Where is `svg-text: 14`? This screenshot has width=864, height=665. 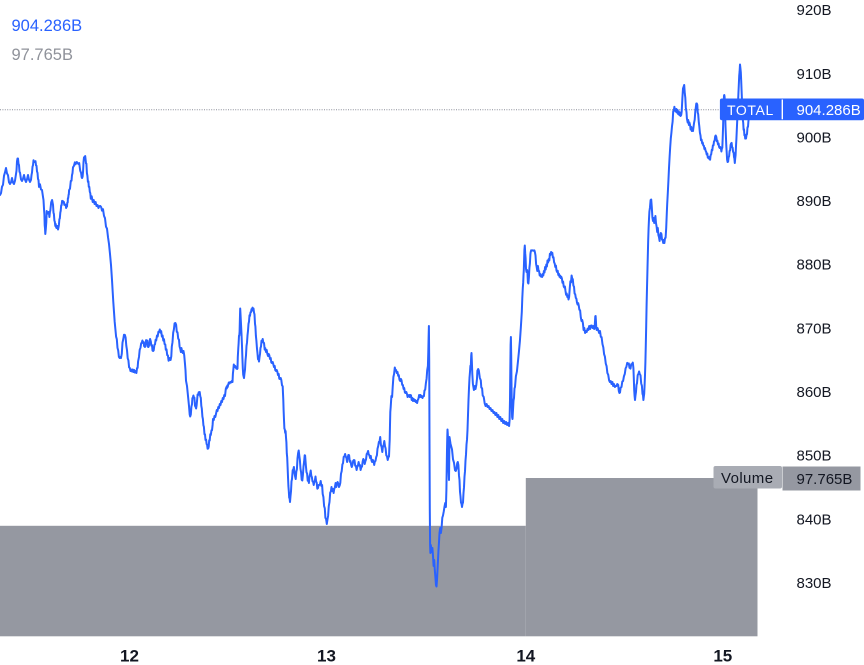
svg-text: 14 is located at coordinates (525, 656).